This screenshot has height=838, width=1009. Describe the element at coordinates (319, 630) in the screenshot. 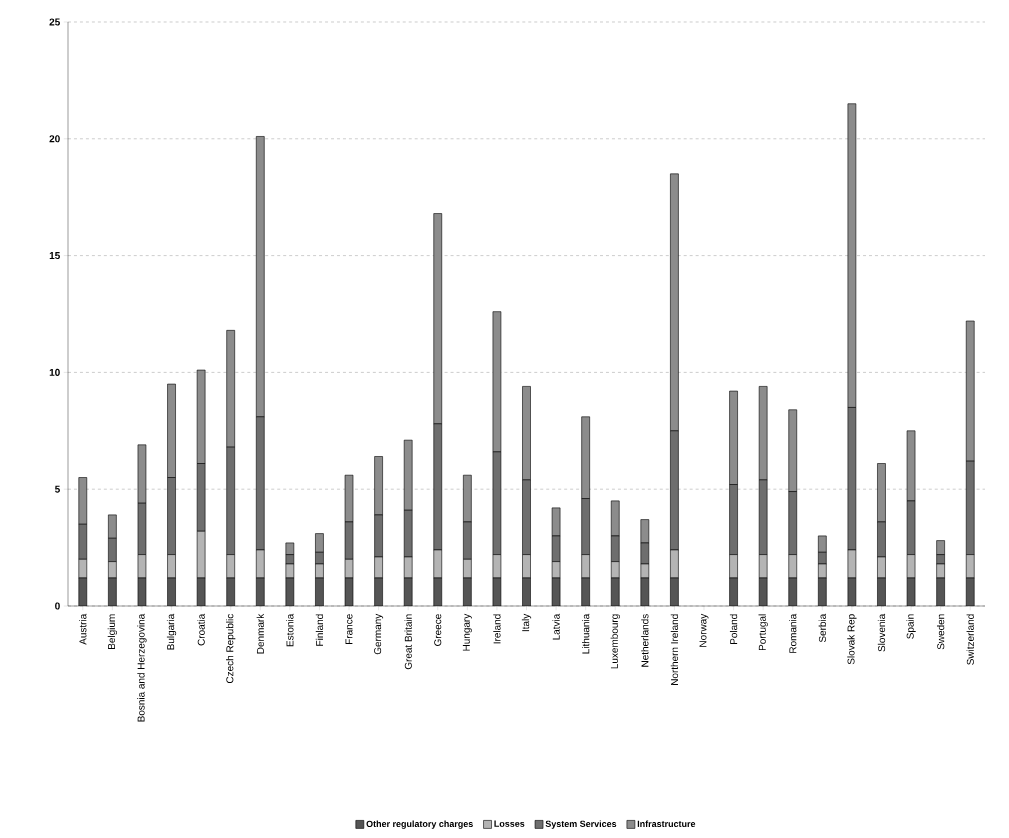

I see `x-tick-label: Finland` at that location.